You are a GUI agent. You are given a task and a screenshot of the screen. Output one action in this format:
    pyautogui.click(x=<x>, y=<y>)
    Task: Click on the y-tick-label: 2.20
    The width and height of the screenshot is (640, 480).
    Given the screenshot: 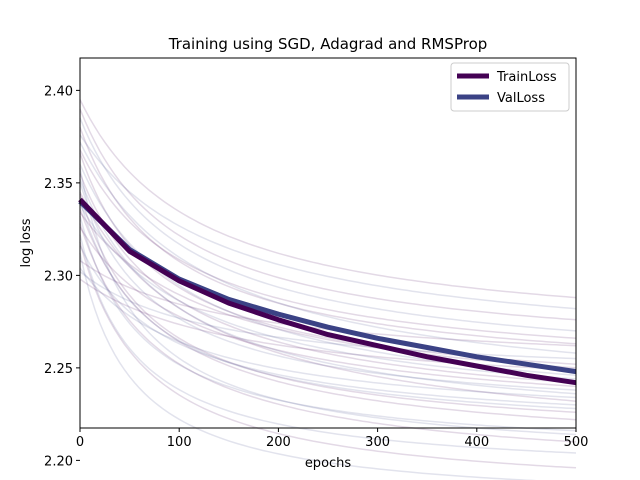 What is the action you would take?
    pyautogui.click(x=58, y=461)
    